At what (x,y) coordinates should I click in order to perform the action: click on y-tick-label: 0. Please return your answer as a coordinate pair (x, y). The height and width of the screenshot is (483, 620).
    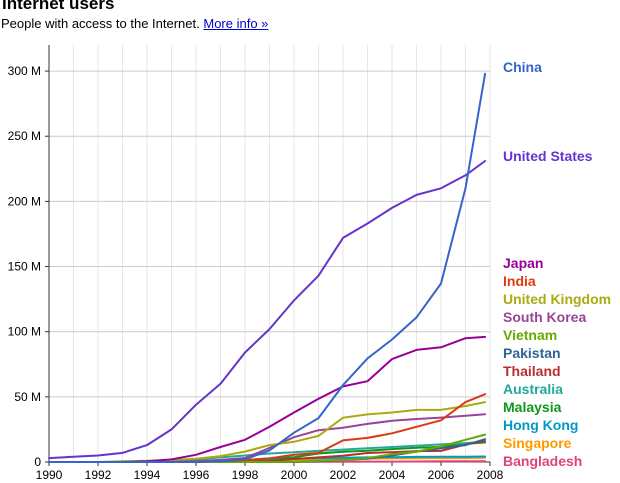
    Looking at the image, I should click on (37, 462).